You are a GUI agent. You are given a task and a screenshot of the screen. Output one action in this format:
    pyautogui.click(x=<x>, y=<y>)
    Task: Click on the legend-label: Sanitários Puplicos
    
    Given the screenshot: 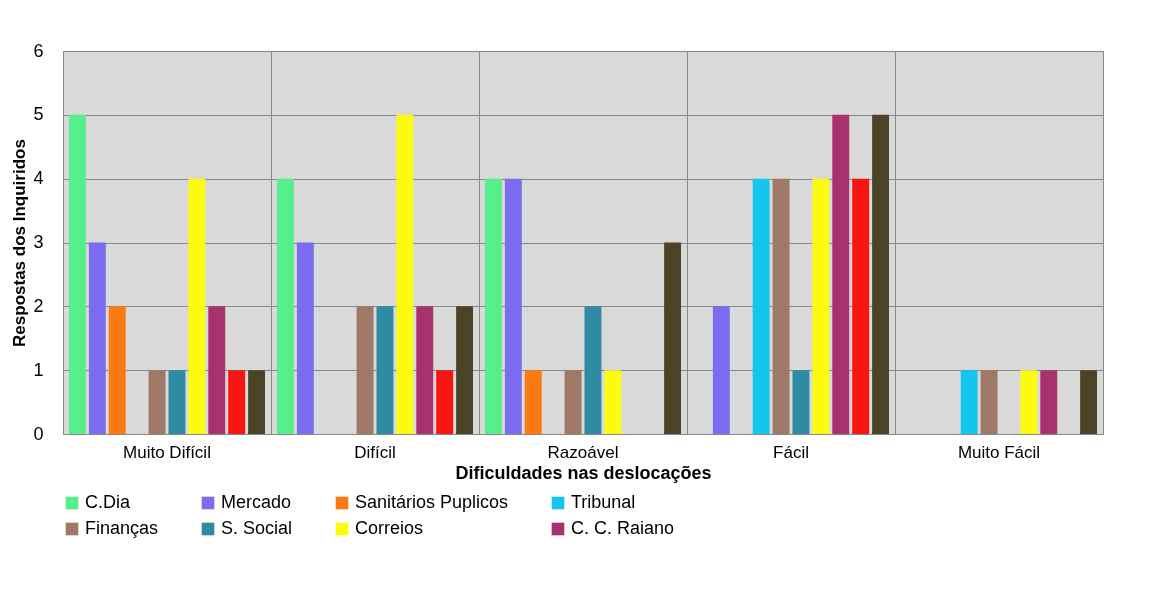 What is the action you would take?
    pyautogui.click(x=432, y=502)
    